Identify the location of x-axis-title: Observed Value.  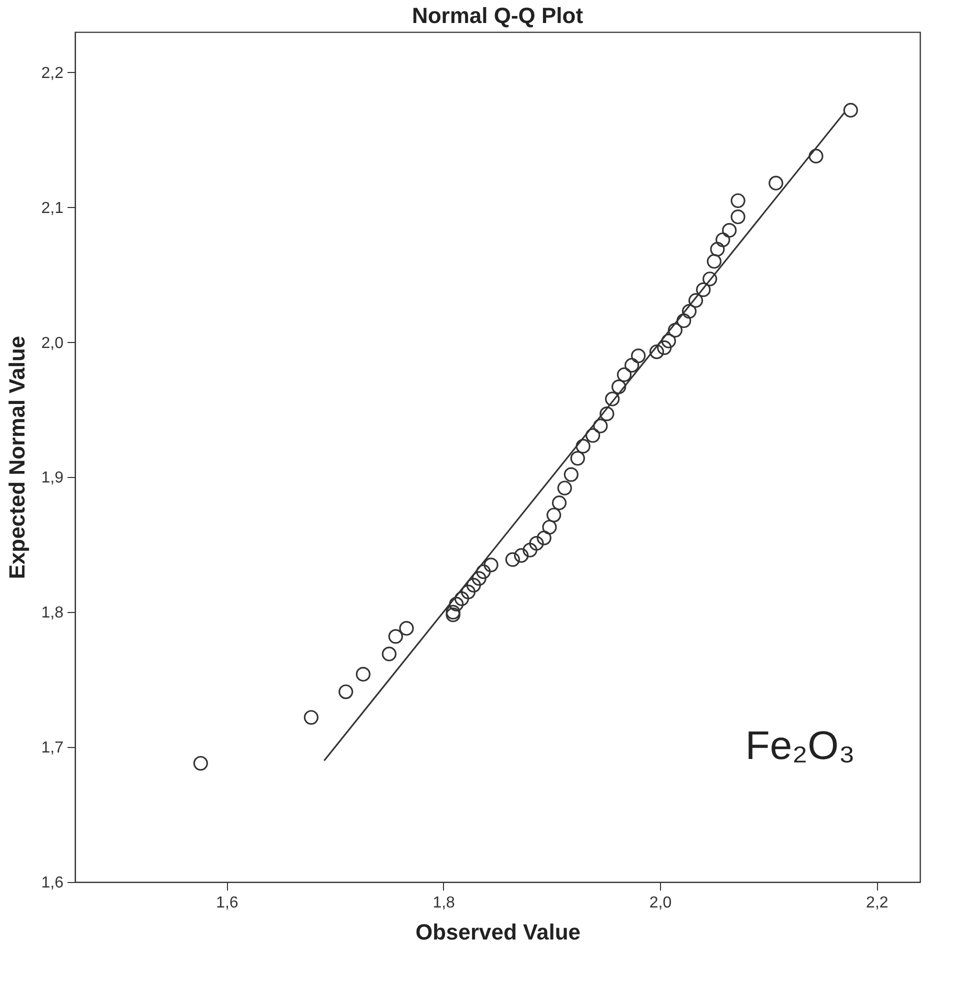
(498, 932).